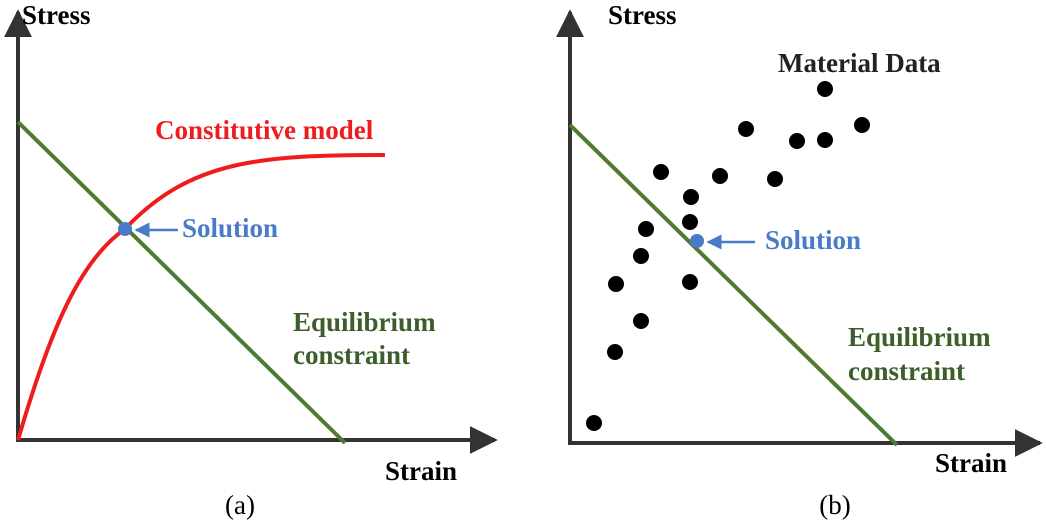 This screenshot has height=527, width=1046. Describe the element at coordinates (240, 505) in the screenshot. I see `caption: (a)` at that location.